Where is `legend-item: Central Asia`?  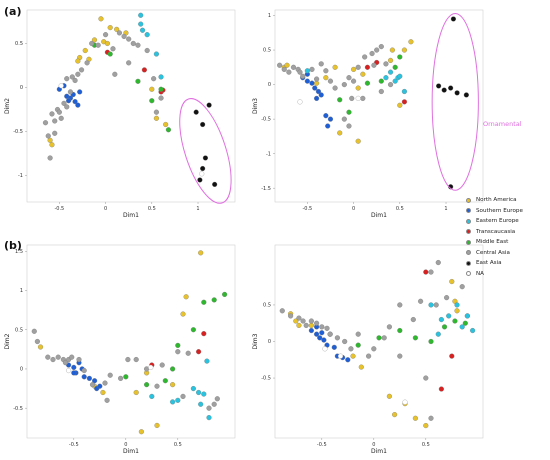 legend-item: Central Asia is located at coordinates (494, 253).